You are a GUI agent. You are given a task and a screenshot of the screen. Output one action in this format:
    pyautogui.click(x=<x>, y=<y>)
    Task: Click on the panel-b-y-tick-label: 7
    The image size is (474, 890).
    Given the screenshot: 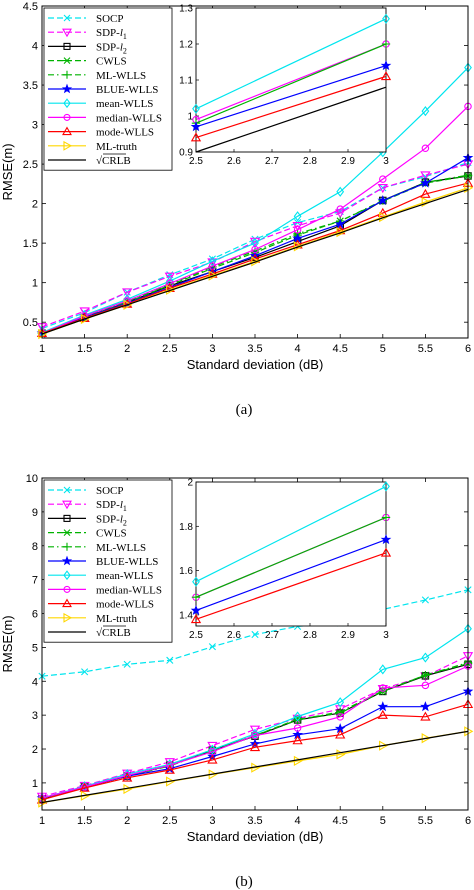 What is the action you would take?
    pyautogui.click(x=35, y=581)
    